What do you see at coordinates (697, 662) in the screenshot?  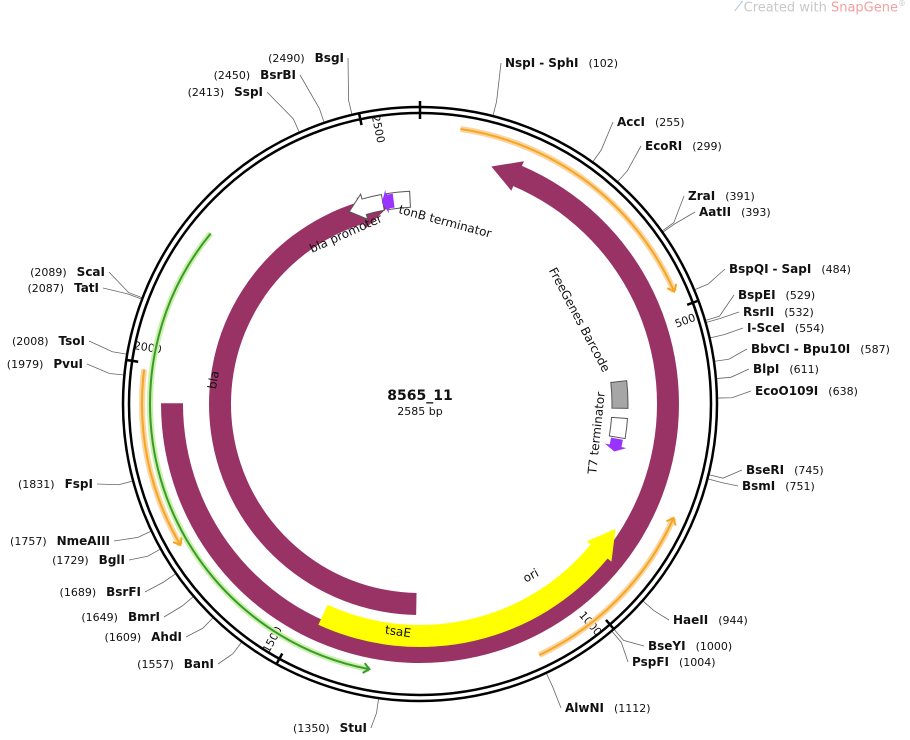 I see `site-position: (1004)` at bounding box center [697, 662].